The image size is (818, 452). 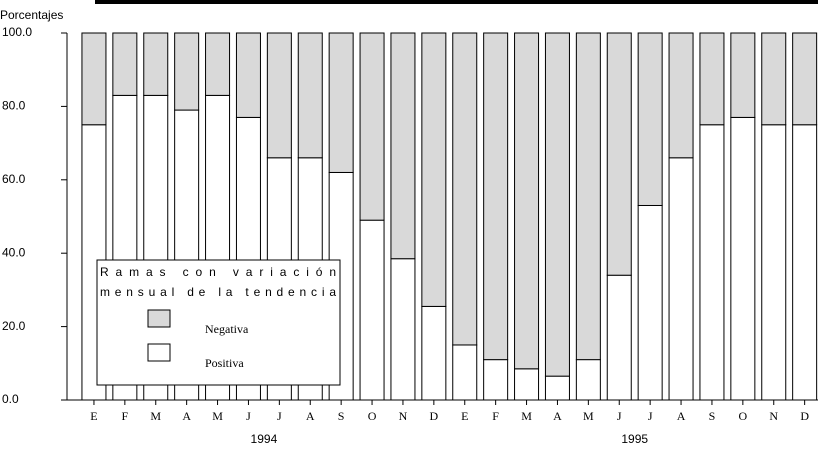 I want to click on legend-label: Positiva, so click(x=224, y=363).